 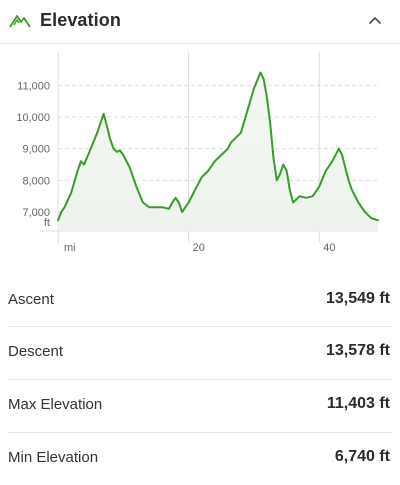 What do you see at coordinates (200, 406) in the screenshot?
I see `stat-row-max-elevation: Max Elevation 11,403 ft` at bounding box center [200, 406].